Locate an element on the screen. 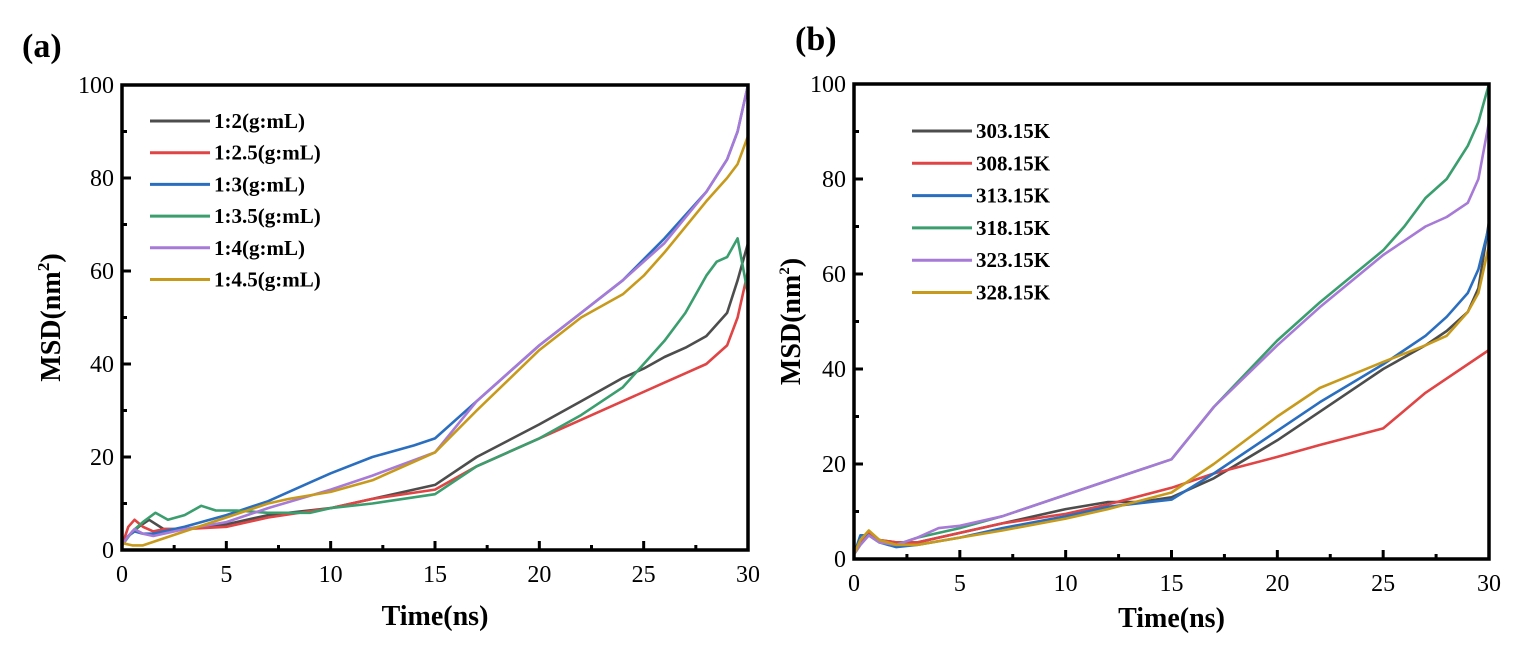 This screenshot has height=650, width=1521. legend-item: 308.15K is located at coordinates (981, 163).